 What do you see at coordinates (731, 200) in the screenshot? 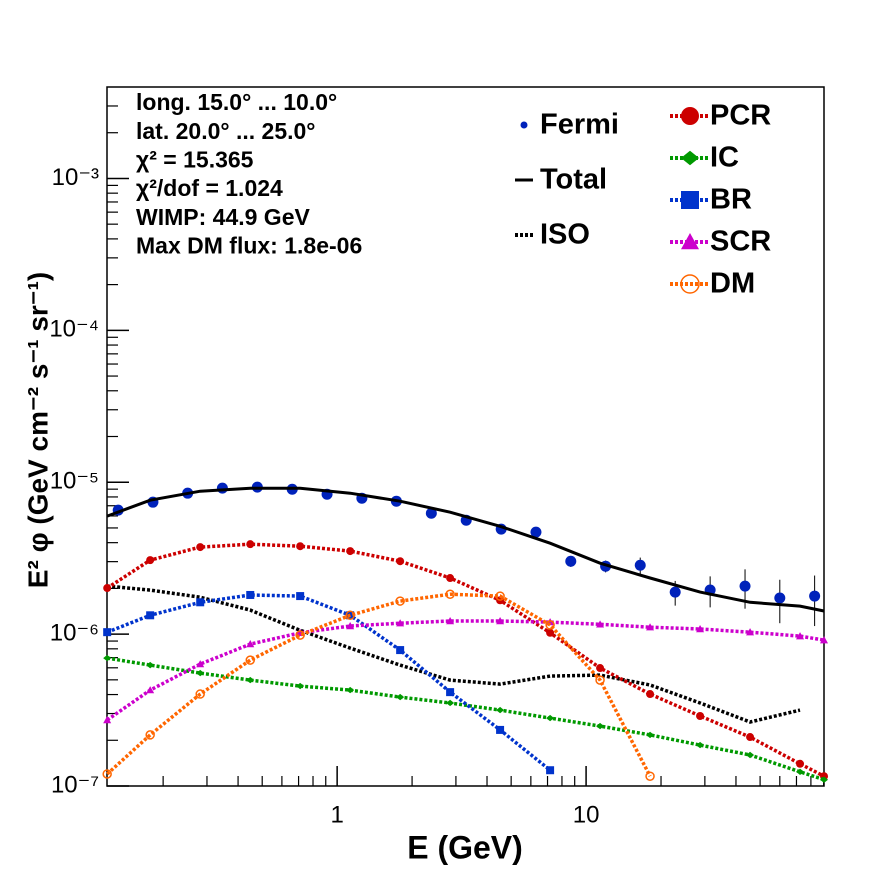
I see `legend-label: BR` at bounding box center [731, 200].